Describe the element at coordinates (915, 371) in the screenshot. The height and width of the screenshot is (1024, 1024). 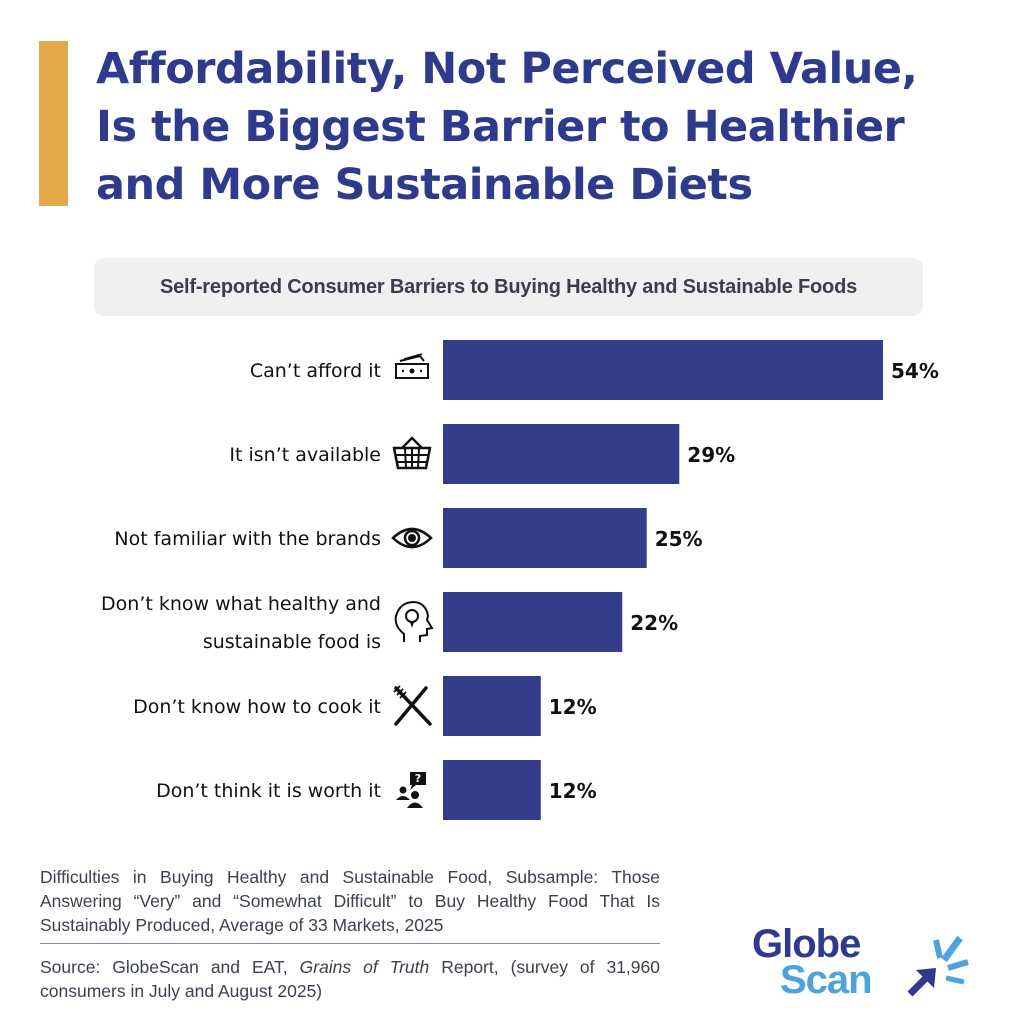
I see `value-label: 54%` at that location.